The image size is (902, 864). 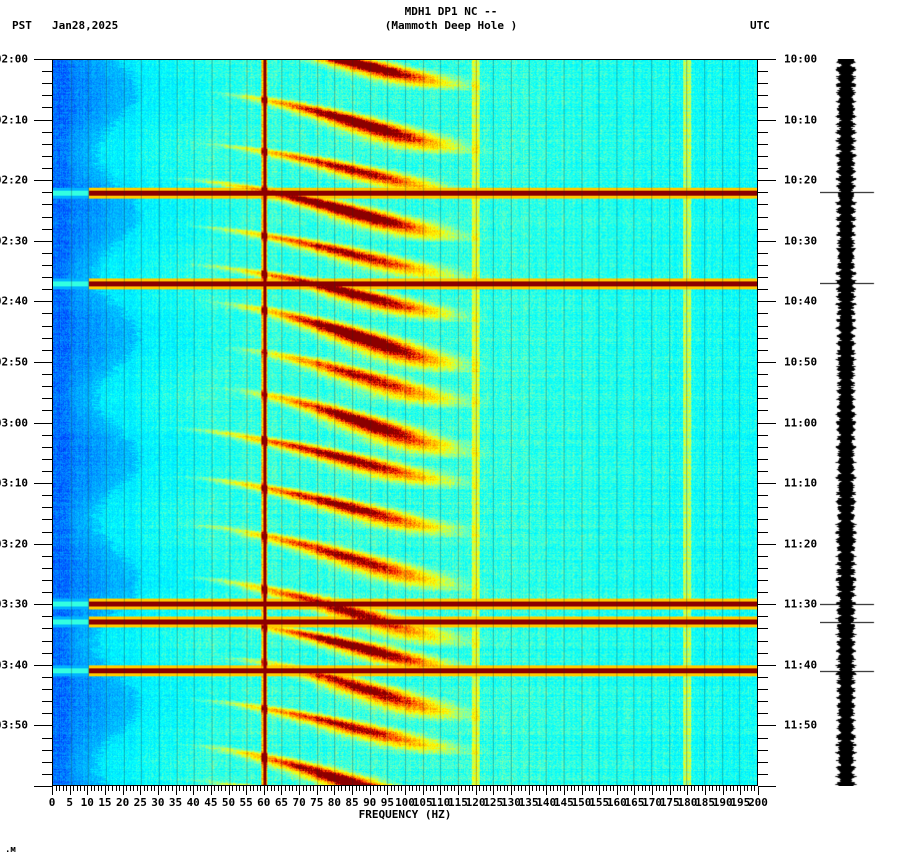 What do you see at coordinates (801, 180) in the screenshot?
I see `right-axis-time-label: 10:20` at bounding box center [801, 180].